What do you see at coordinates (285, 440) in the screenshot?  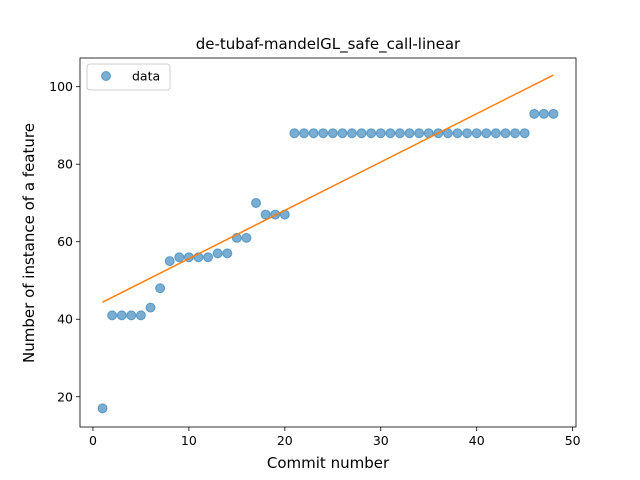 I see `x-tick-label: 20` at bounding box center [285, 440].